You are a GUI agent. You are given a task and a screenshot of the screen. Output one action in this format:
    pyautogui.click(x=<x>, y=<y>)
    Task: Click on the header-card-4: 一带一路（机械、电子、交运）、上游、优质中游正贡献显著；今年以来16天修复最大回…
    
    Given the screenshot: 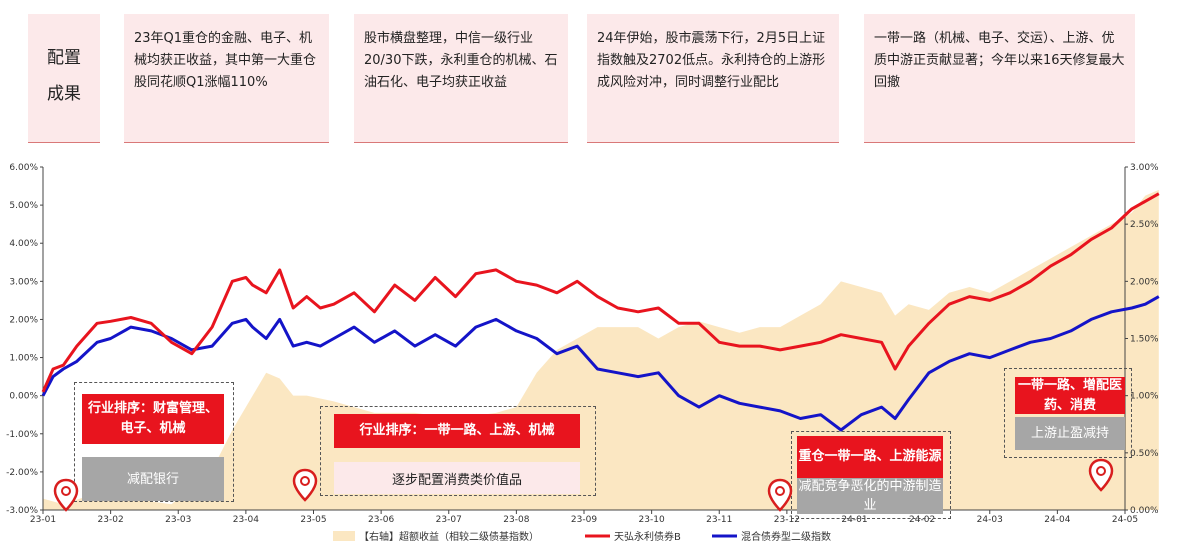 What is the action you would take?
    pyautogui.click(x=999, y=78)
    